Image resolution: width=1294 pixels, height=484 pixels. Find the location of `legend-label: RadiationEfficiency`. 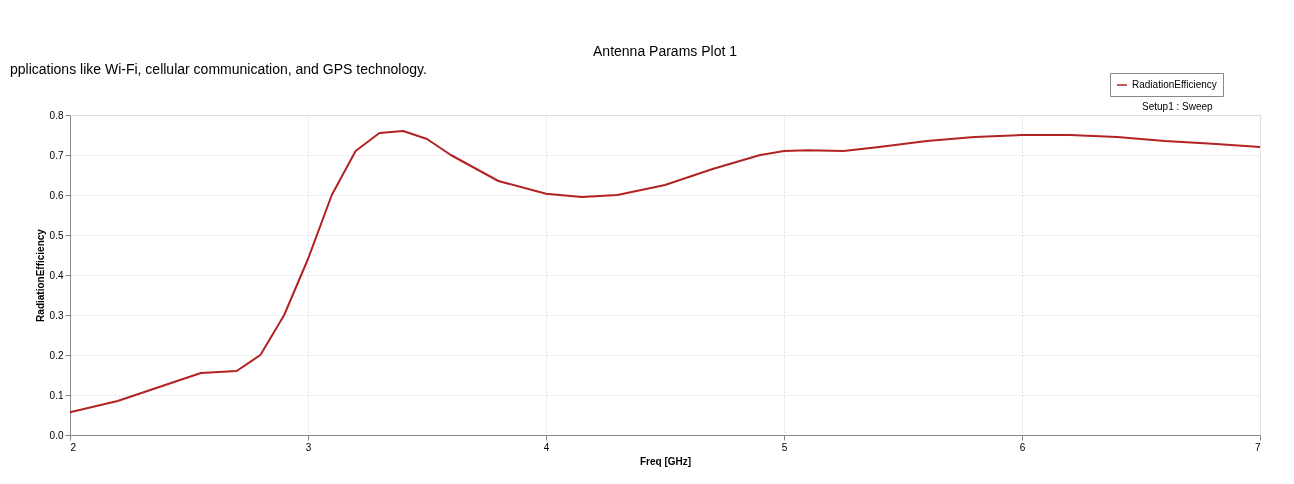

legend-label: RadiationEfficiency is located at coordinates (1174, 84).